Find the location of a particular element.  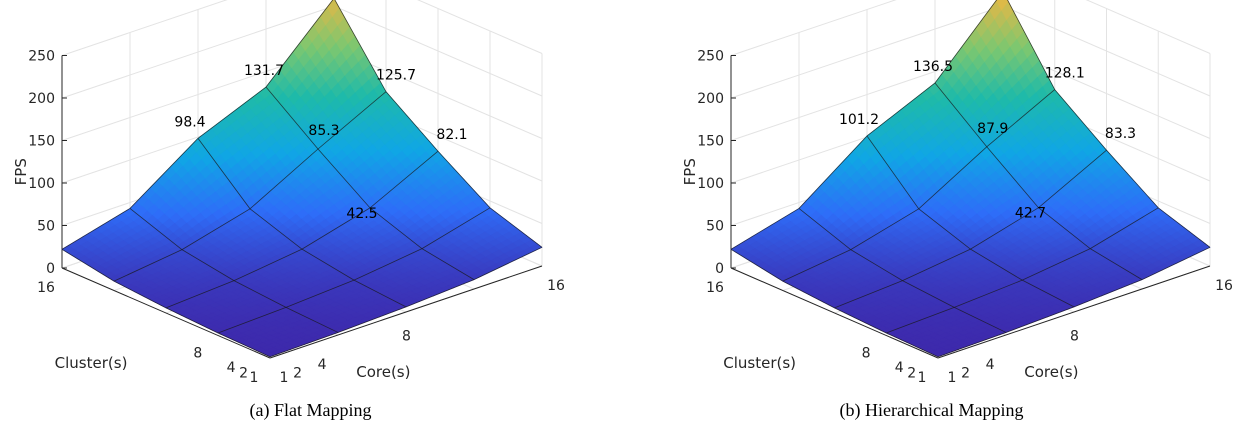

cluster-axis-line is located at coordinates (834, 313).